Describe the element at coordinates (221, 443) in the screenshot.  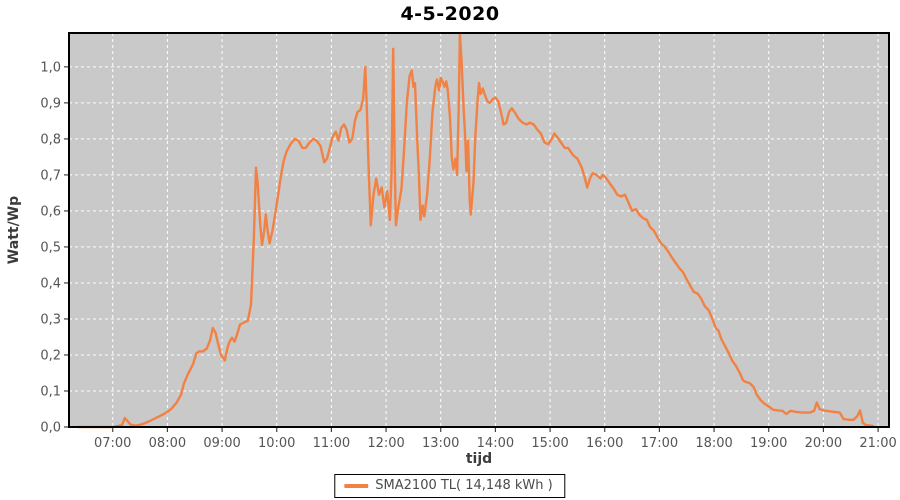
I see `tick-label-x: 09:00` at that location.